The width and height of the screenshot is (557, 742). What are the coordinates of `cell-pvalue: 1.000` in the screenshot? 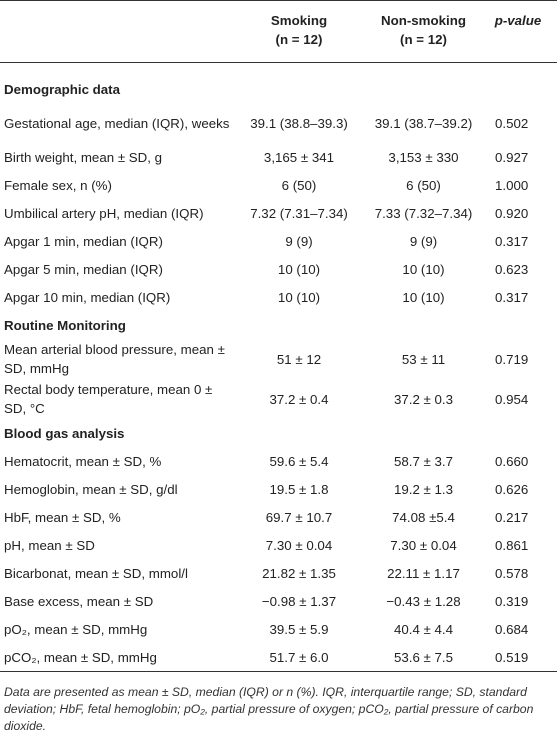 It's located at (512, 185).